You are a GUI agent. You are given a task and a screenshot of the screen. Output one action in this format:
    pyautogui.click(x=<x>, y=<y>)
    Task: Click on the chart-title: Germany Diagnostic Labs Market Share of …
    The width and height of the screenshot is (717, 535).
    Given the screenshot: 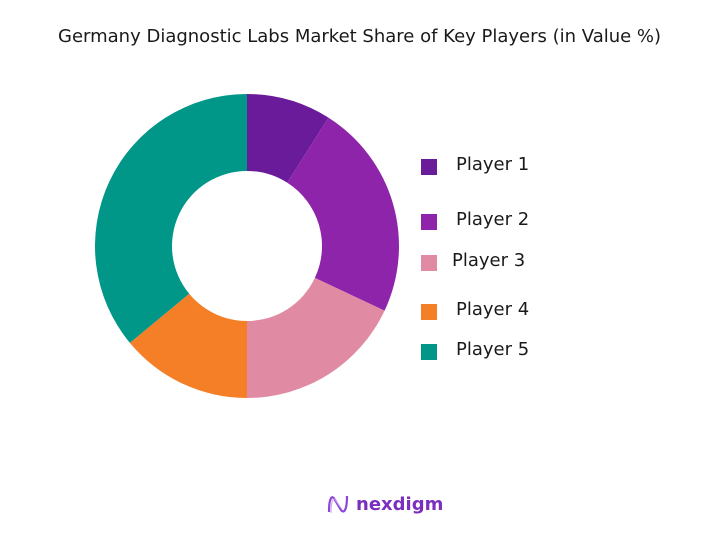 What is the action you would take?
    pyautogui.click(x=360, y=36)
    